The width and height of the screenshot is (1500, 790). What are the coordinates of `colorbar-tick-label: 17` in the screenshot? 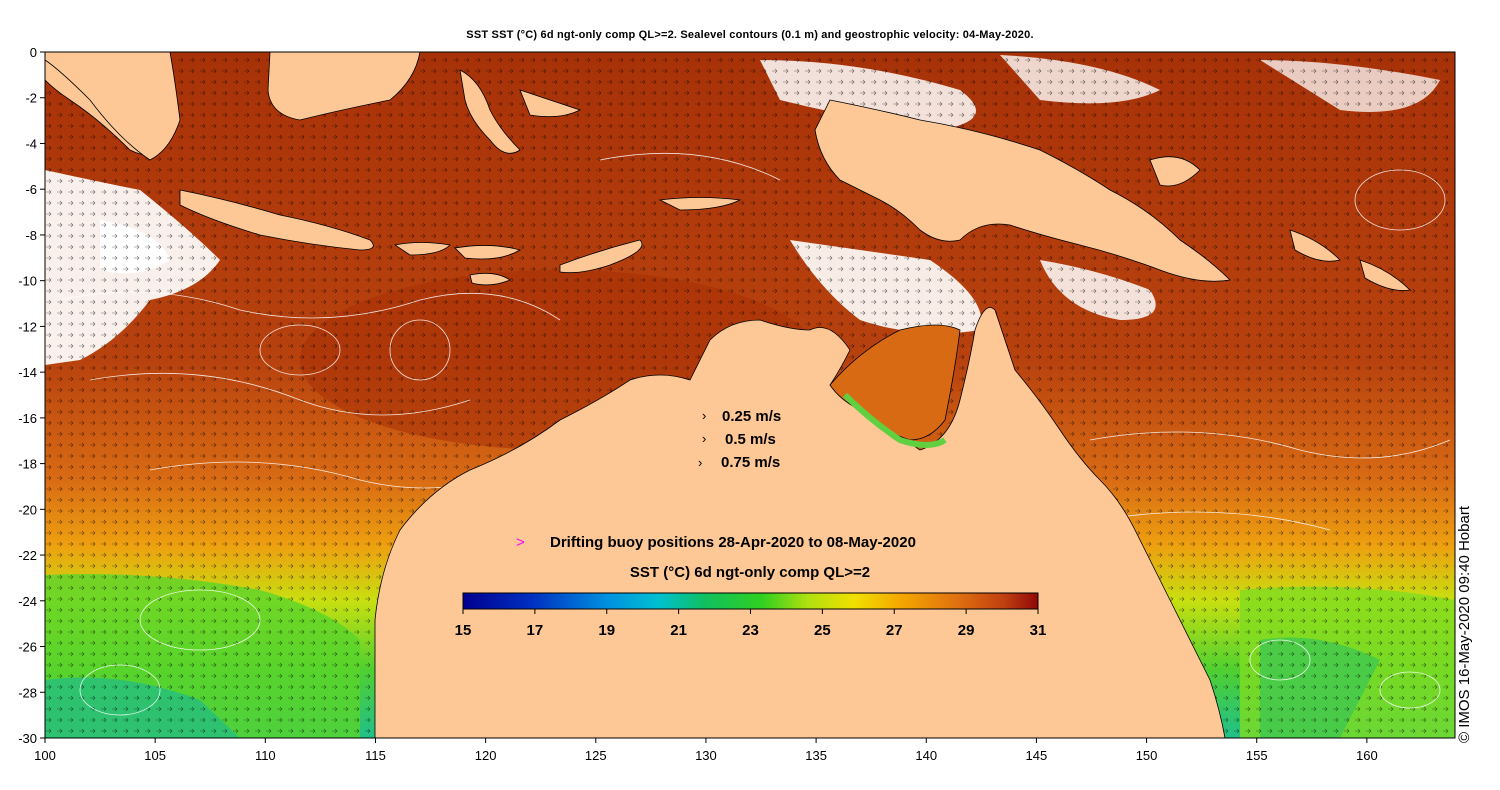 It's located at (535, 630).